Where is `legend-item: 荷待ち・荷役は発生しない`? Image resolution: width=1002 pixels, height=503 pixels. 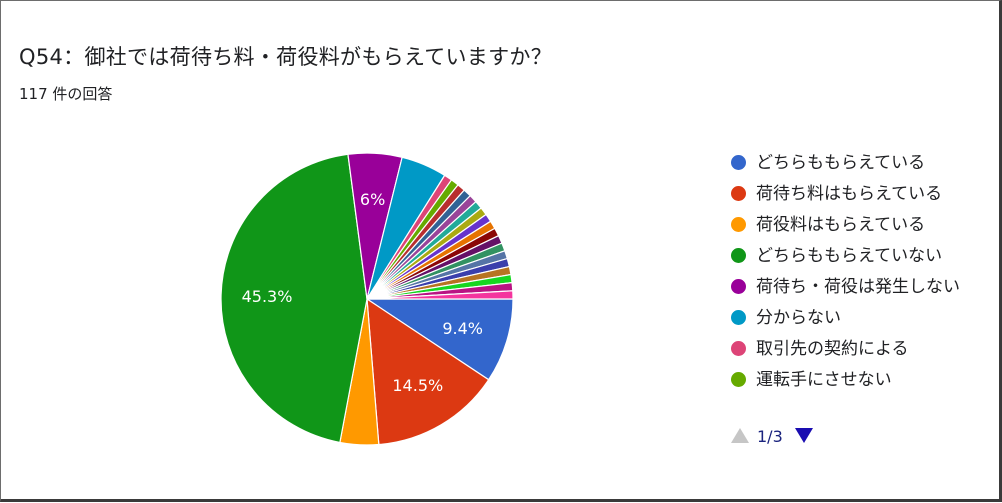 legend-item: 荷待ち・荷役は発生しない is located at coordinates (845, 287).